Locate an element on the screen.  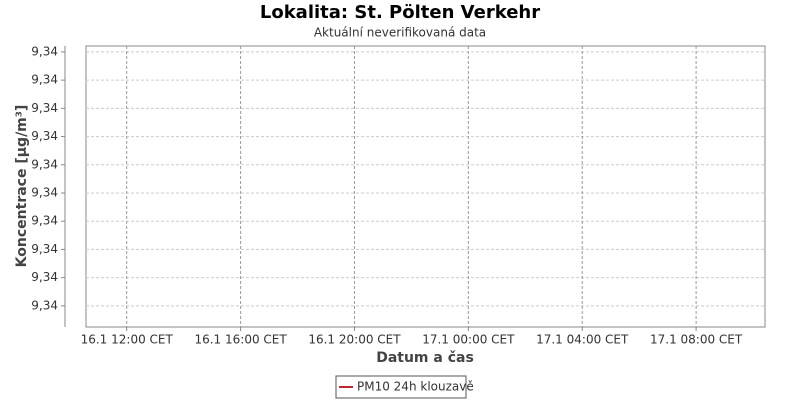
chart-subtitle: Aktuální neverifikovaná data is located at coordinates (400, 33).